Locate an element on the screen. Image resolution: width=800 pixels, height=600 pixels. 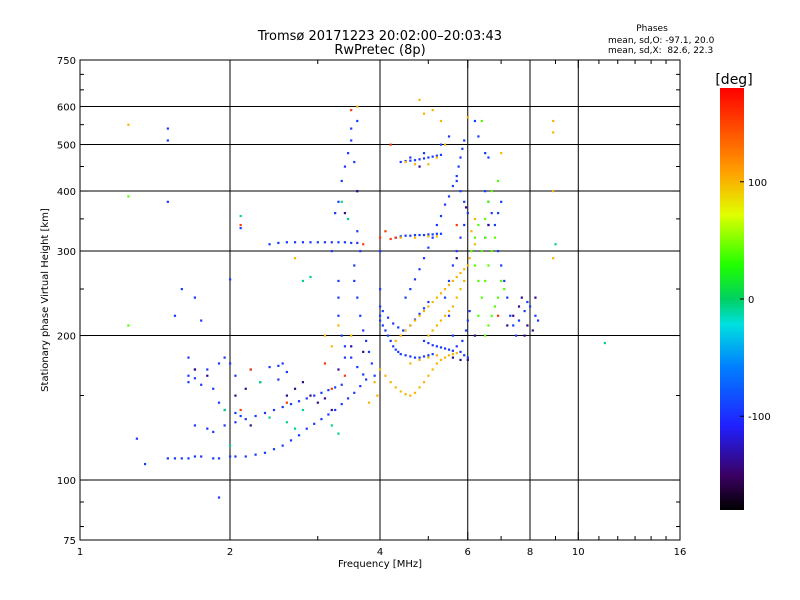
colorbar-tick-label: 0 is located at coordinates (751, 300).